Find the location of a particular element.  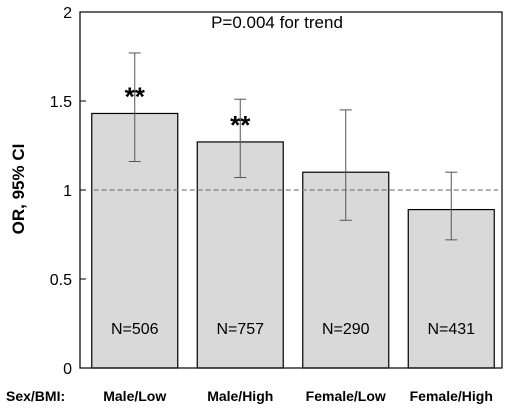

y-tick-label: 2 is located at coordinates (67, 13).